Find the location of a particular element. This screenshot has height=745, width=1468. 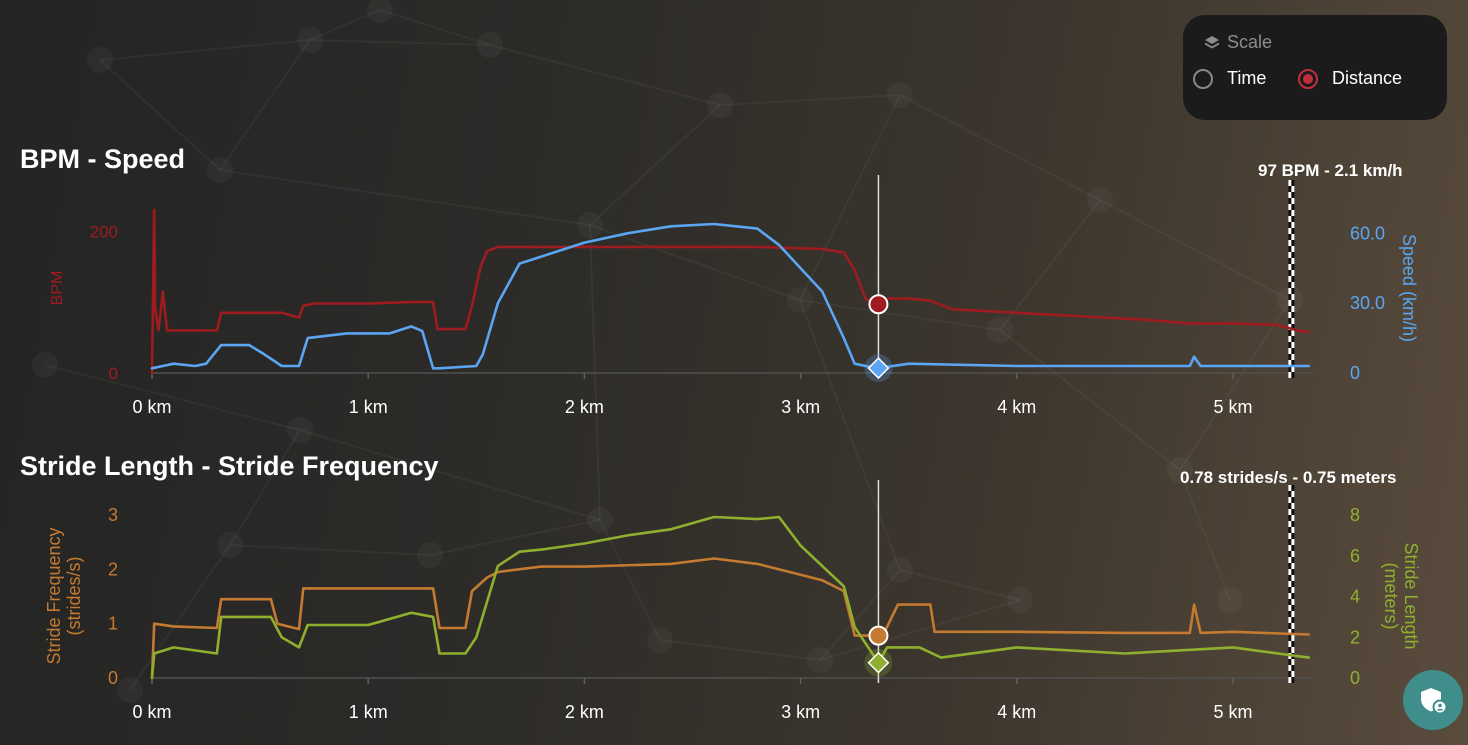

y-left-tick-label: 200 is located at coordinates (104, 231).